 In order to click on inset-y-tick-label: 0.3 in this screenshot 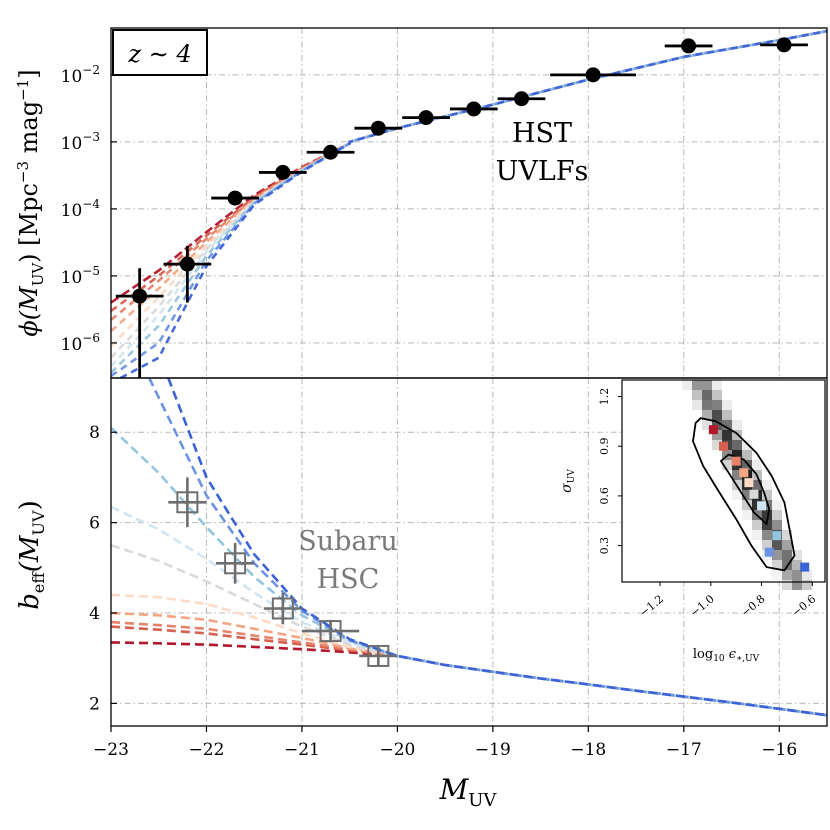, I will do `click(604, 546)`.